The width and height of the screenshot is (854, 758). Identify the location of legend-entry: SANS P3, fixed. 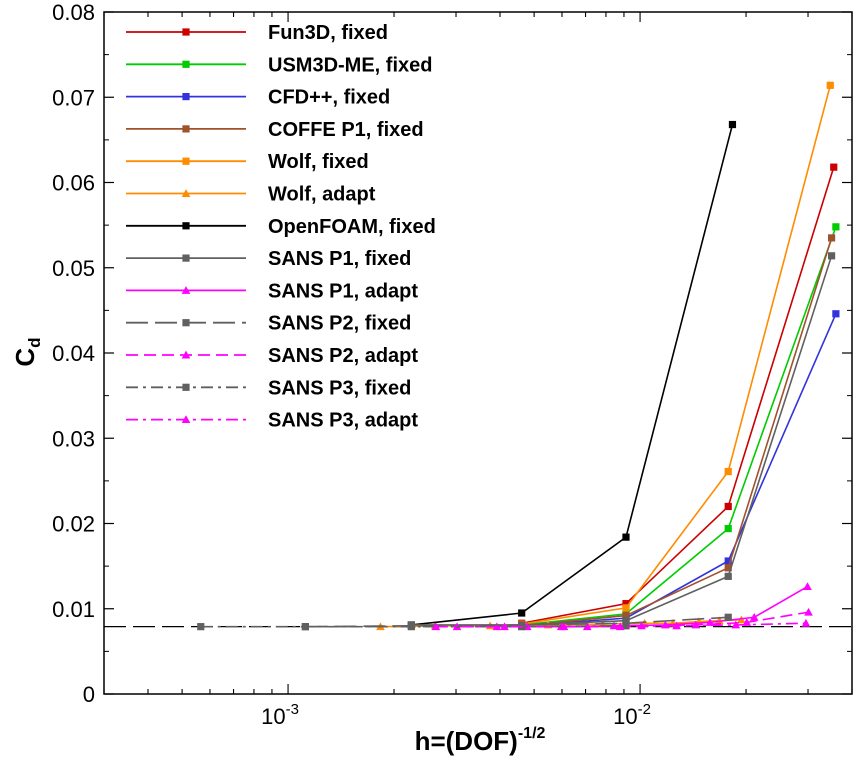
(268, 388).